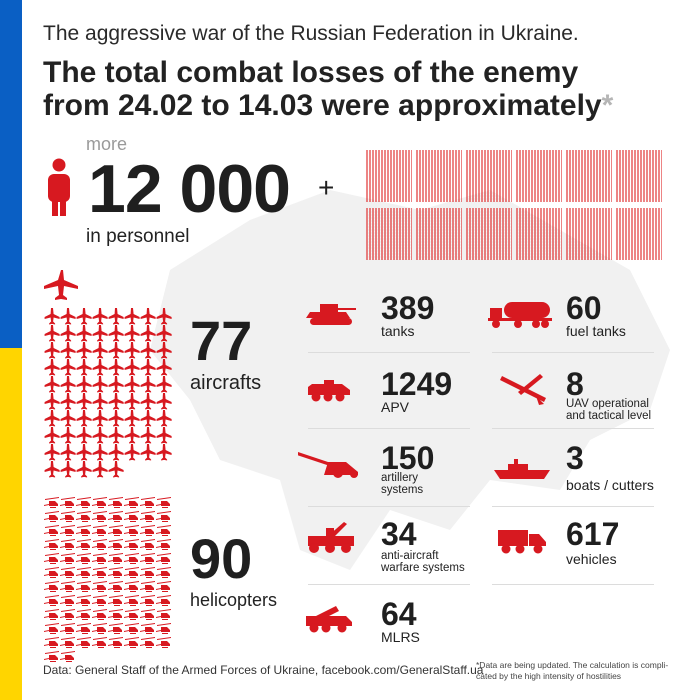 This screenshot has width=700, height=700. I want to click on fuel-tank-icon, so click(520, 315).